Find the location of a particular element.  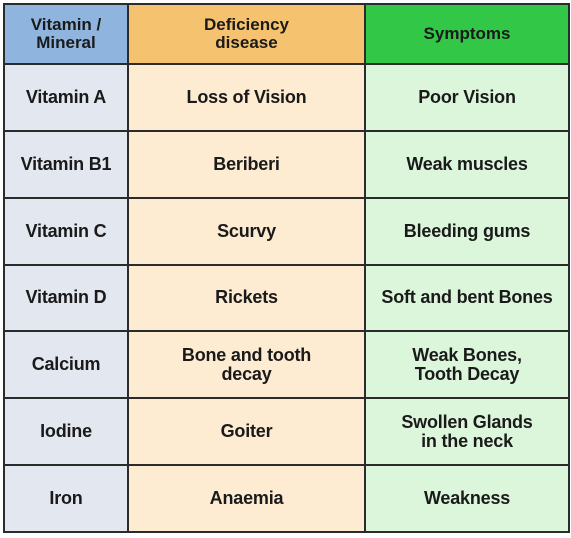

nutrient-cell: Calcium is located at coordinates (66, 365).